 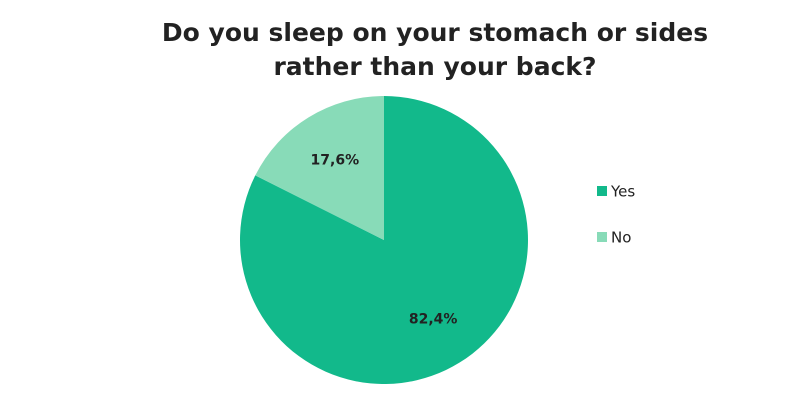 I want to click on legend-label: Yes, so click(x=622, y=192).